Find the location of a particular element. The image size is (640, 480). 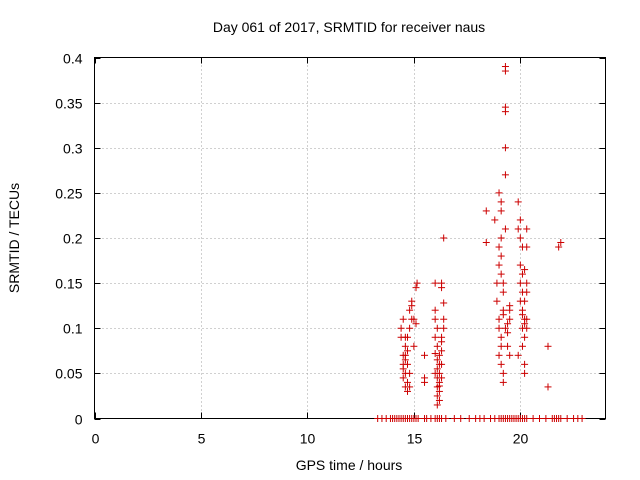

x-tick-label: 15 is located at coordinates (415, 439).